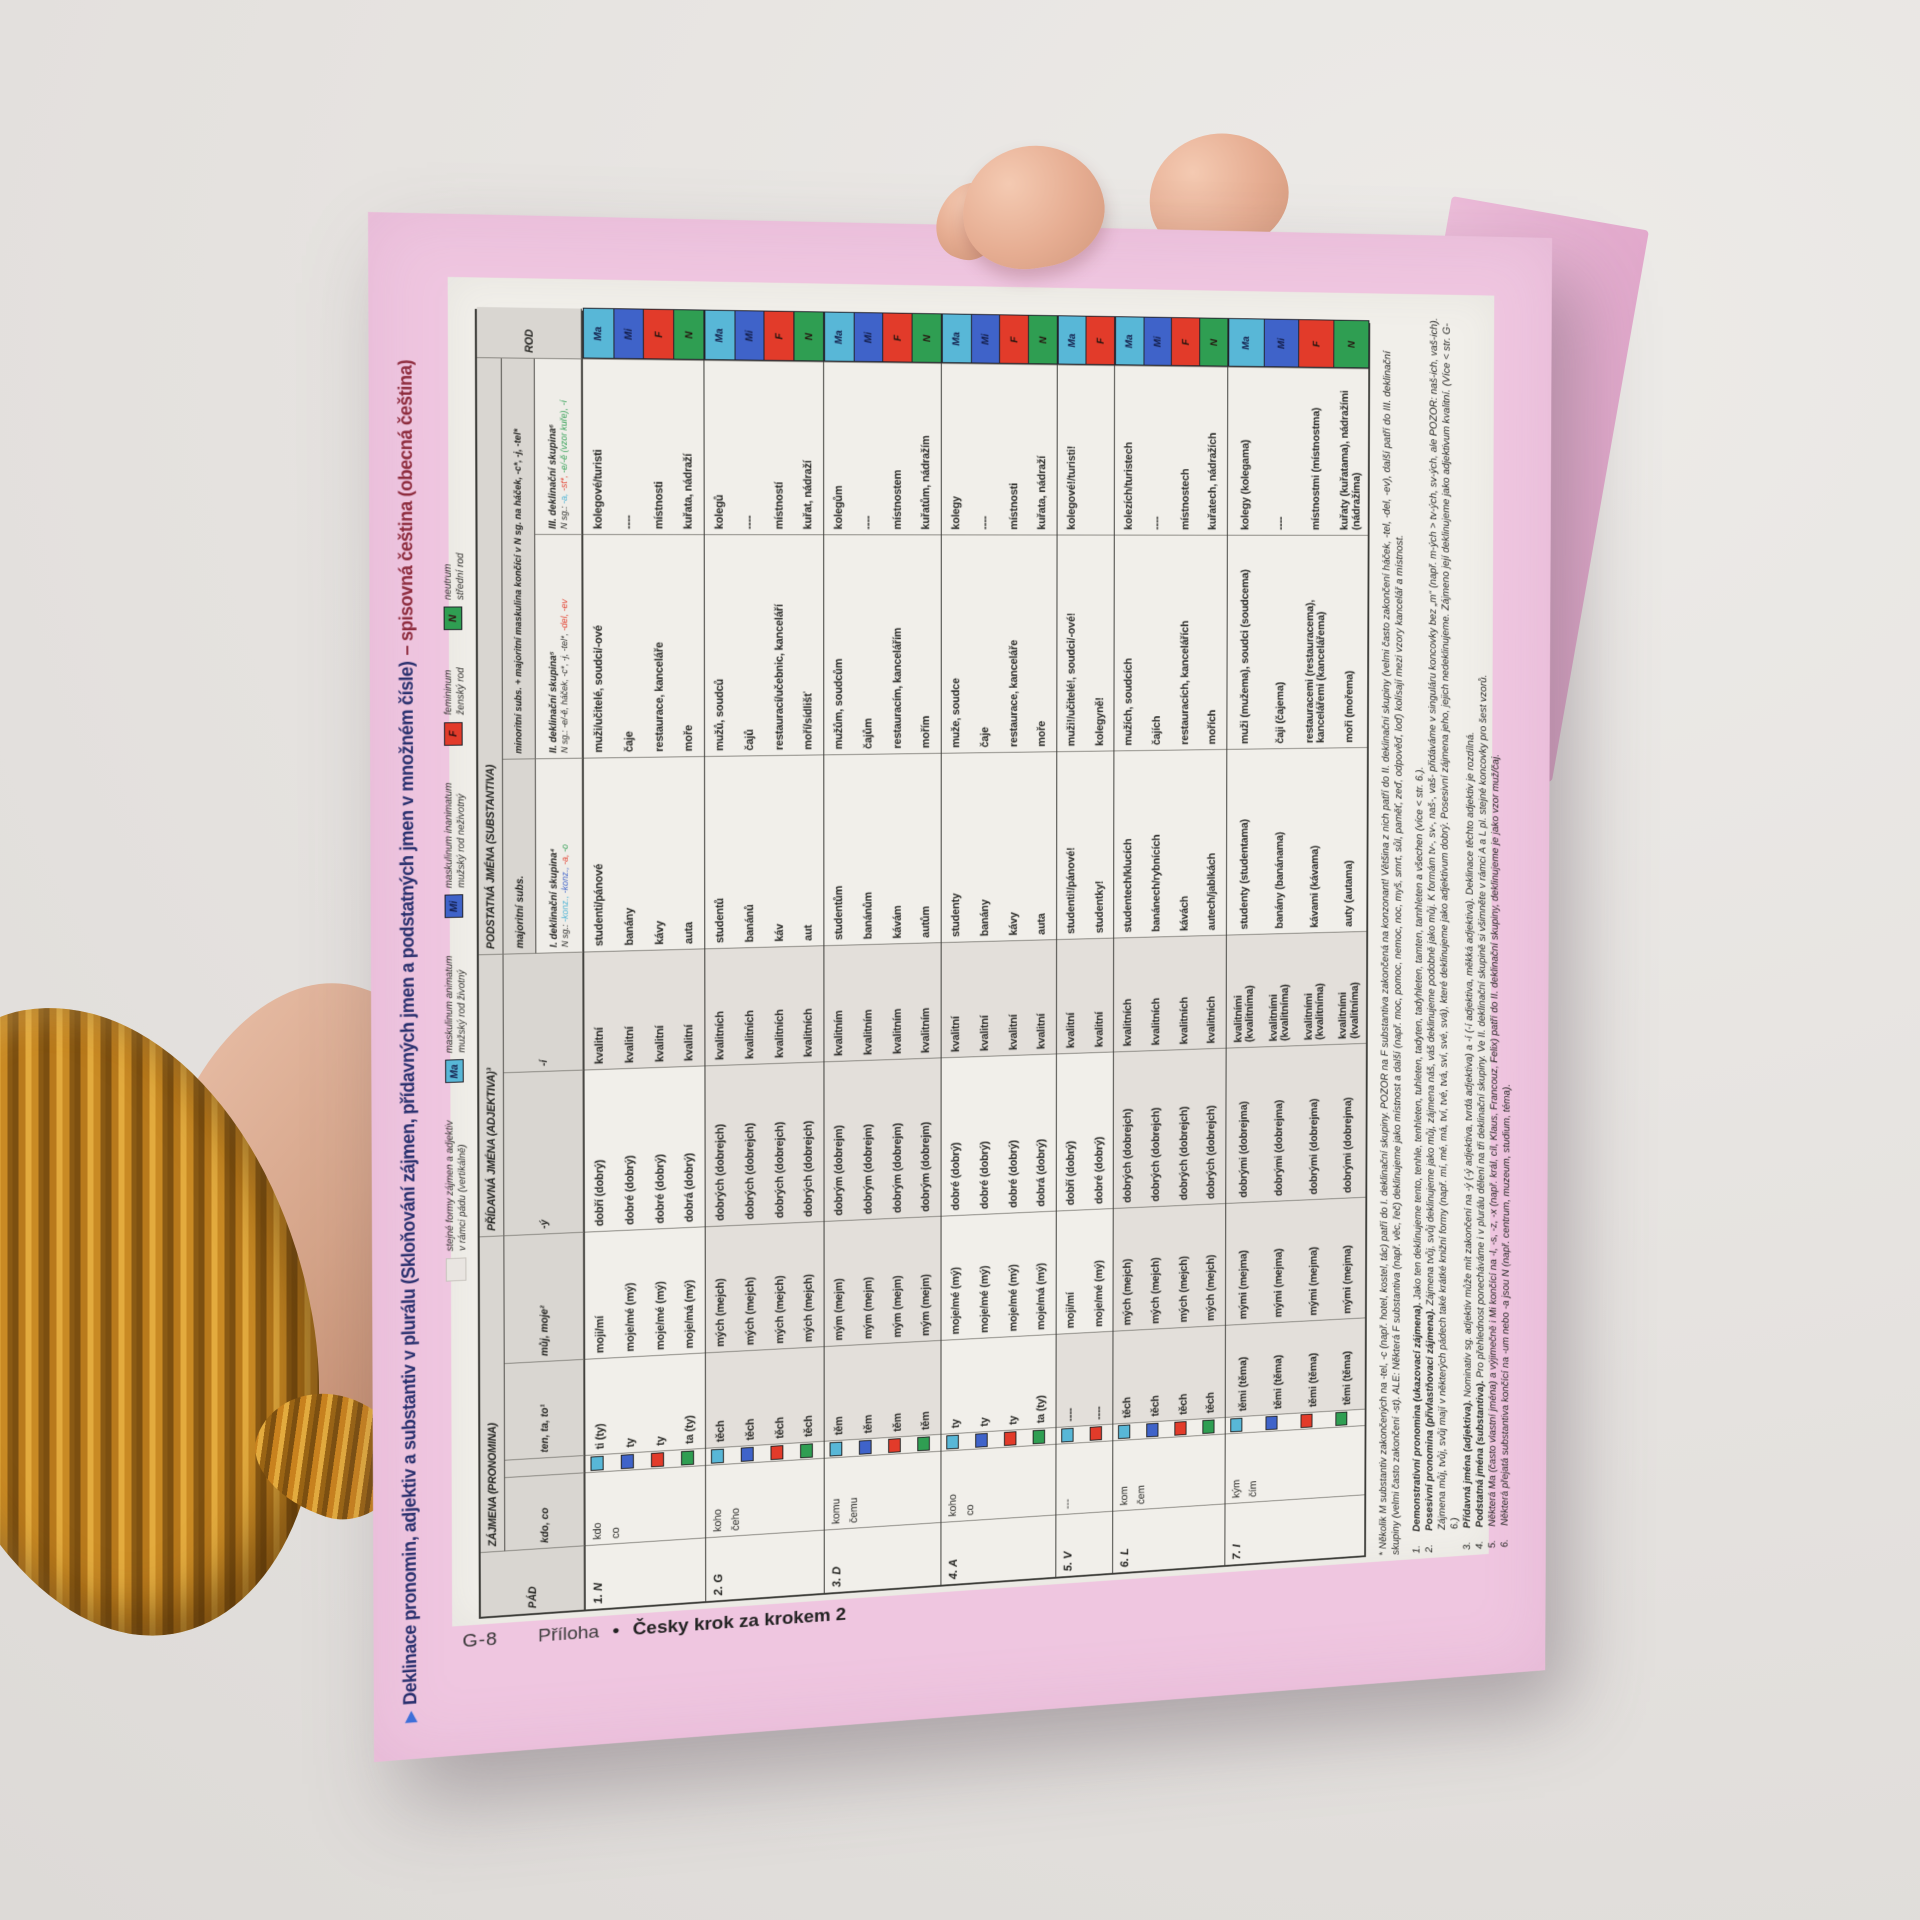 The height and width of the screenshot is (1920, 1920). Describe the element at coordinates (1013, 1174) in the screenshot. I see `form-entry: dobré (dobrý)` at that location.